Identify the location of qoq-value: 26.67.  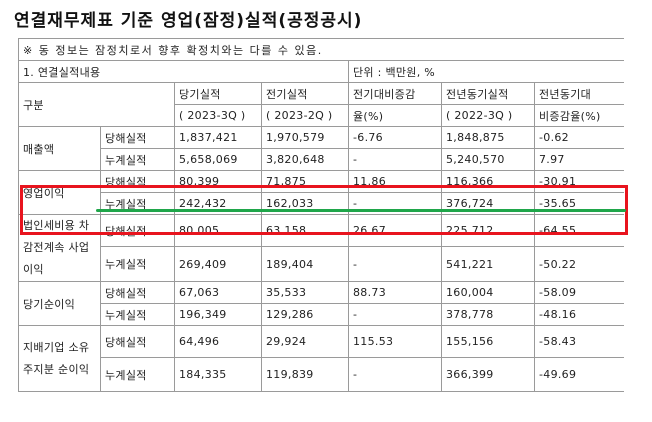
(395, 230).